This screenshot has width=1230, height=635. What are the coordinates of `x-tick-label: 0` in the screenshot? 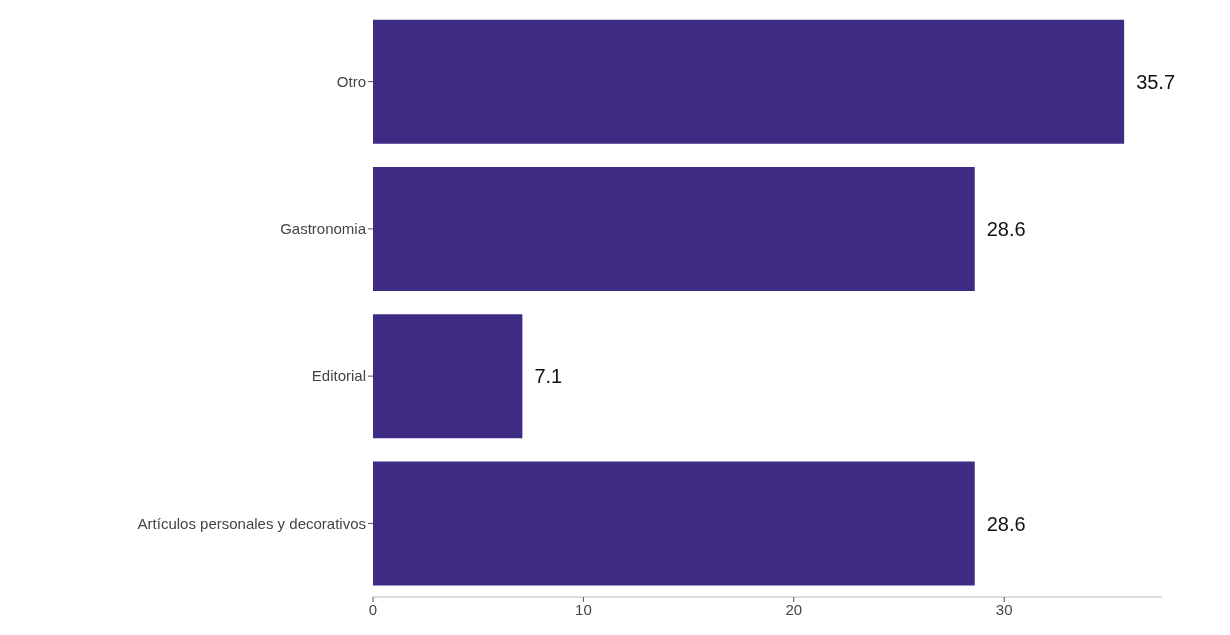 It's located at (373, 609).